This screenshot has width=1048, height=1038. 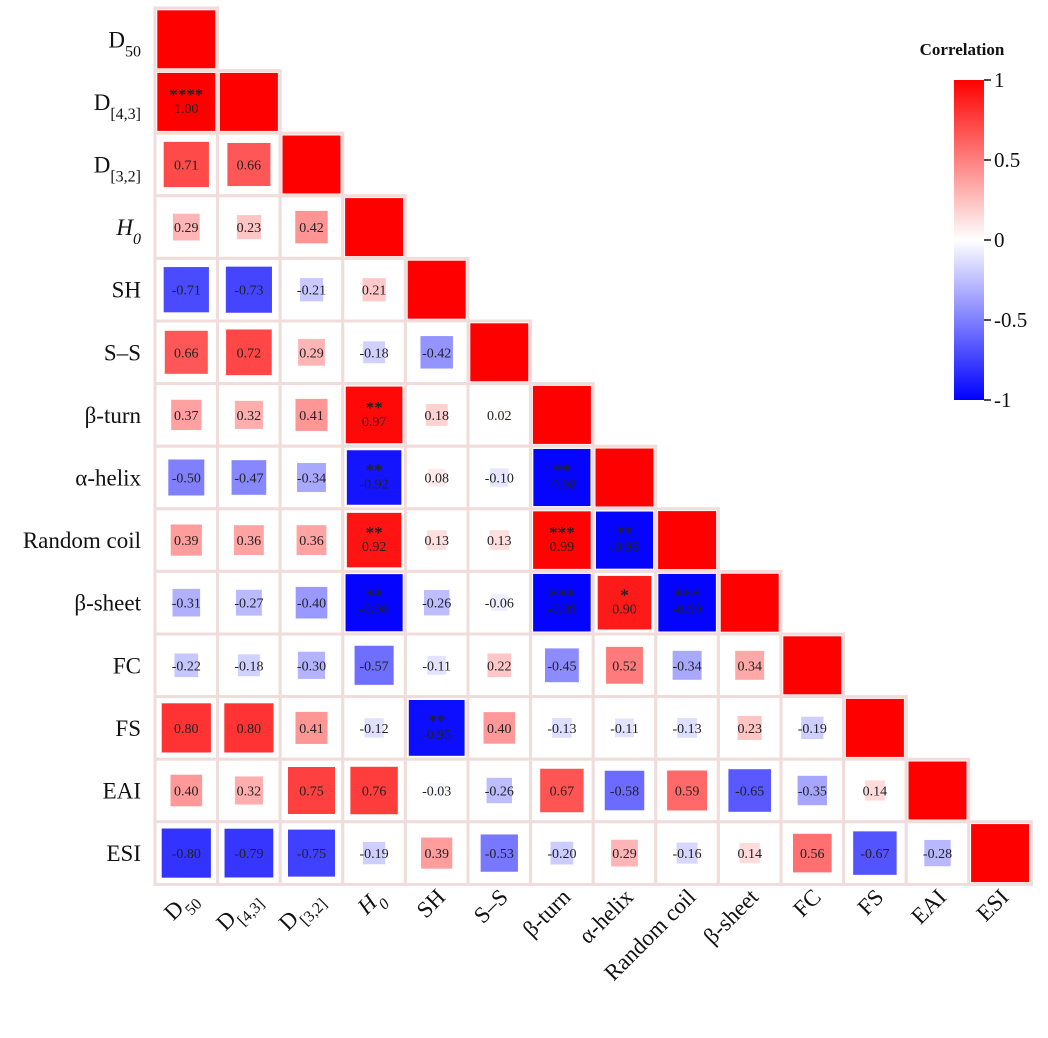 I want to click on cell-value-label: 0.97, so click(x=374, y=422).